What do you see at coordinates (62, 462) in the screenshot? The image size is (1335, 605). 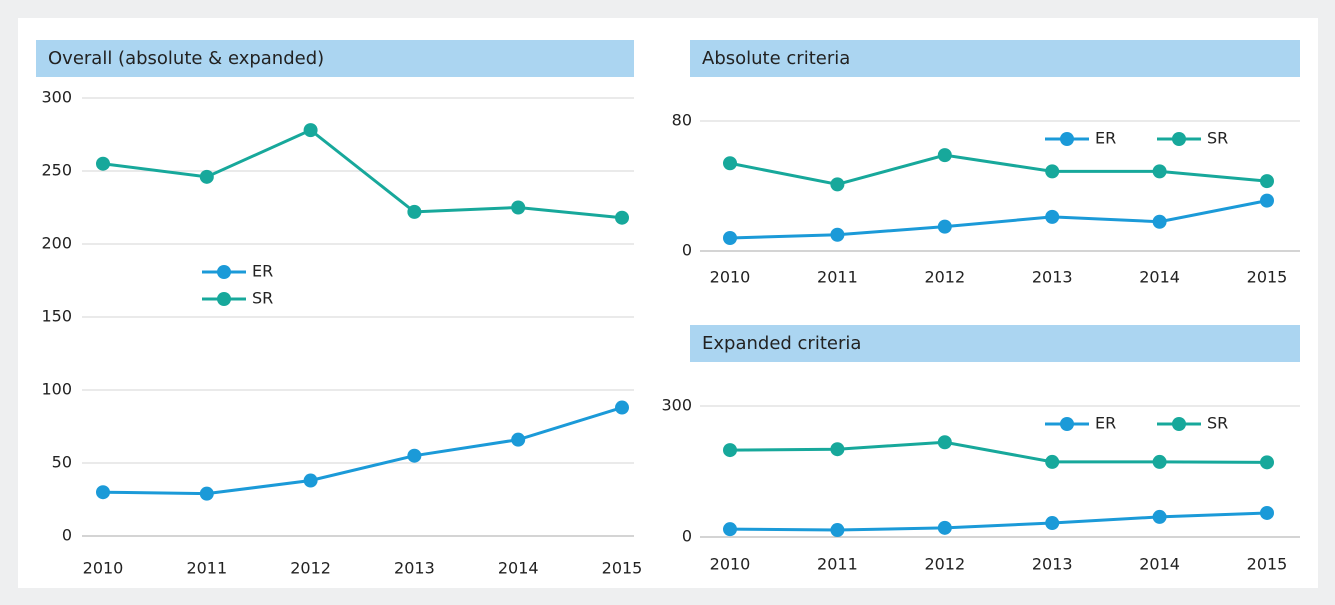 I see `y-tick-label: 50` at bounding box center [62, 462].